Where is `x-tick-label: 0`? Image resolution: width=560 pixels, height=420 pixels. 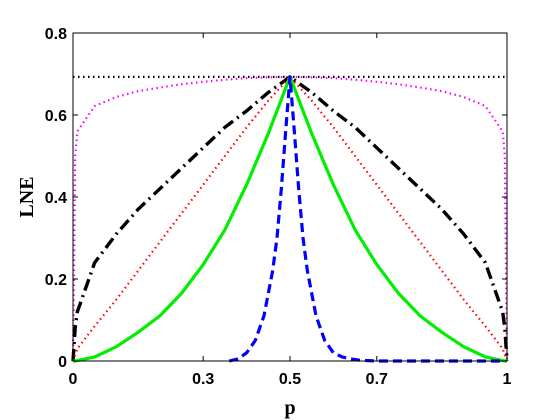 x-tick-label: 0 is located at coordinates (73, 379).